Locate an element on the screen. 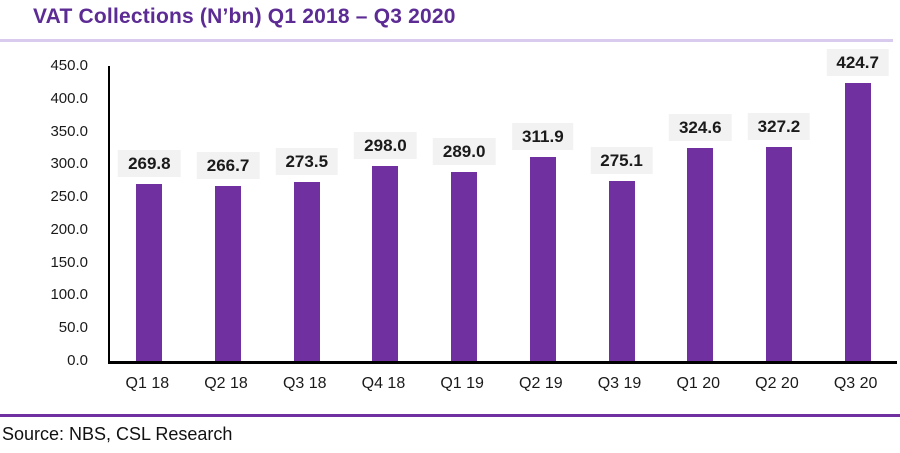  x-tick-label: Q1 19 is located at coordinates (462, 383).